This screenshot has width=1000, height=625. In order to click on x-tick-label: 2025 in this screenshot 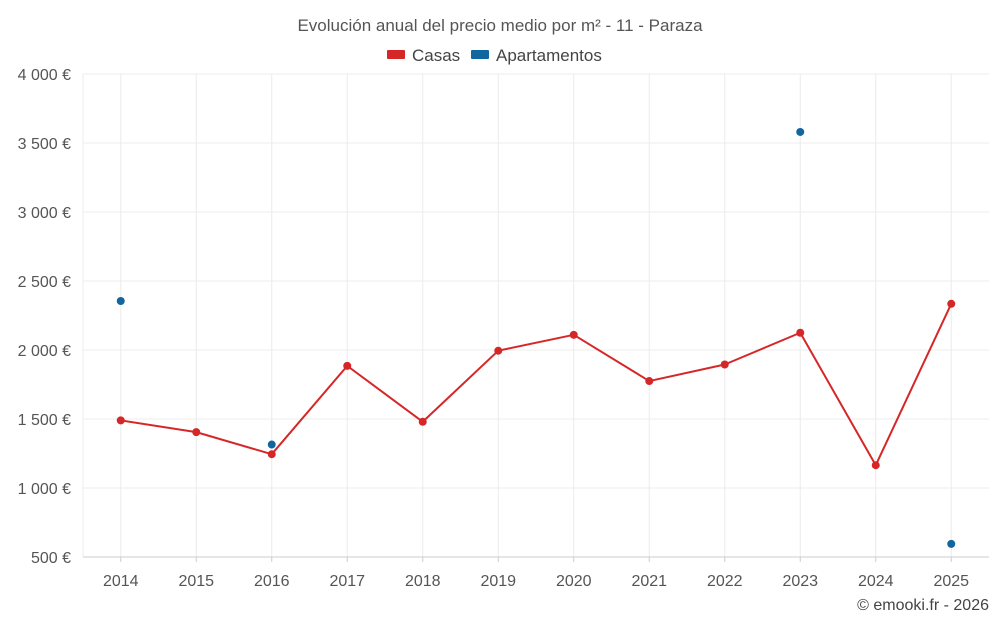, I will do `click(951, 581)`.